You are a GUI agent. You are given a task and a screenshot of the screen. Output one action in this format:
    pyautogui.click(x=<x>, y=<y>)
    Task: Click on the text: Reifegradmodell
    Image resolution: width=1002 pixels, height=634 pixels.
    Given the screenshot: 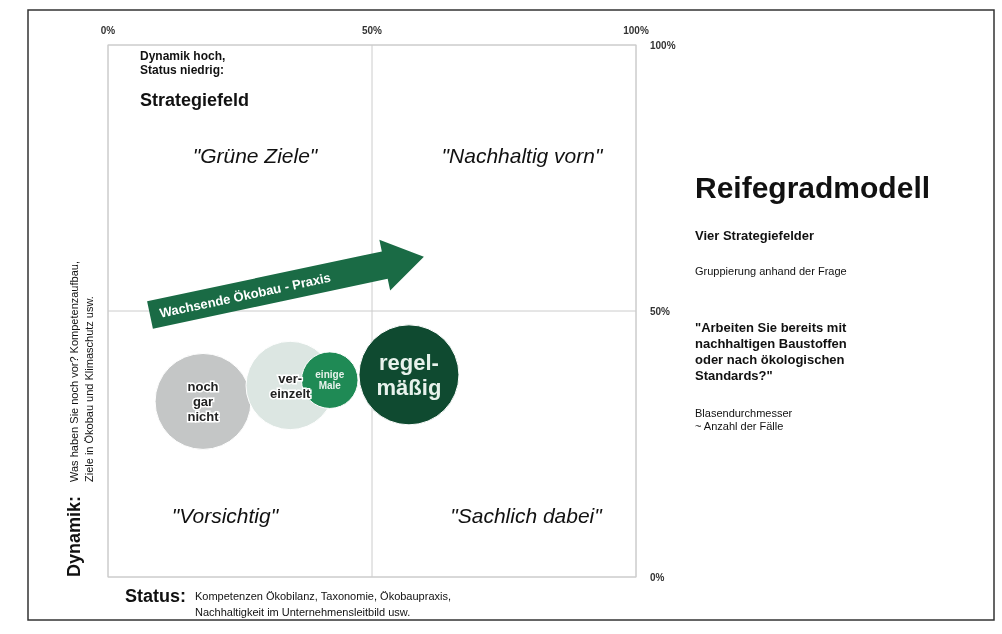 What is the action you would take?
    pyautogui.click(x=813, y=187)
    